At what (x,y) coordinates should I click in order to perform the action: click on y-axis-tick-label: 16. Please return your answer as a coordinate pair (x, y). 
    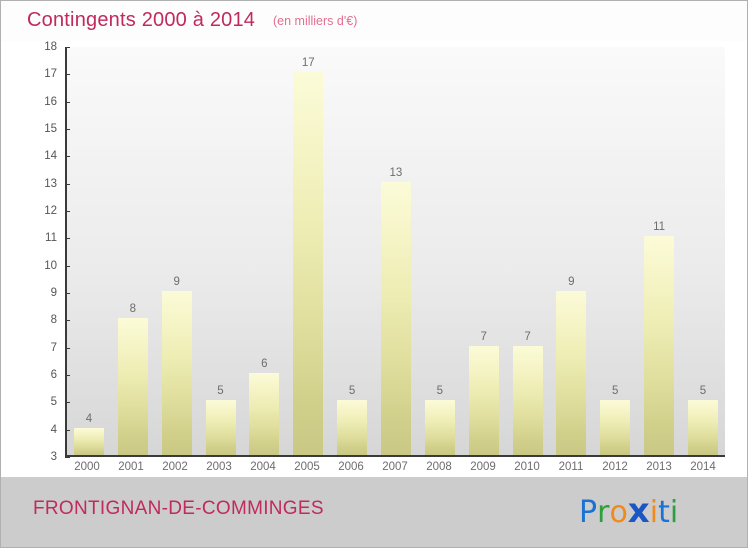
    Looking at the image, I should click on (50, 101).